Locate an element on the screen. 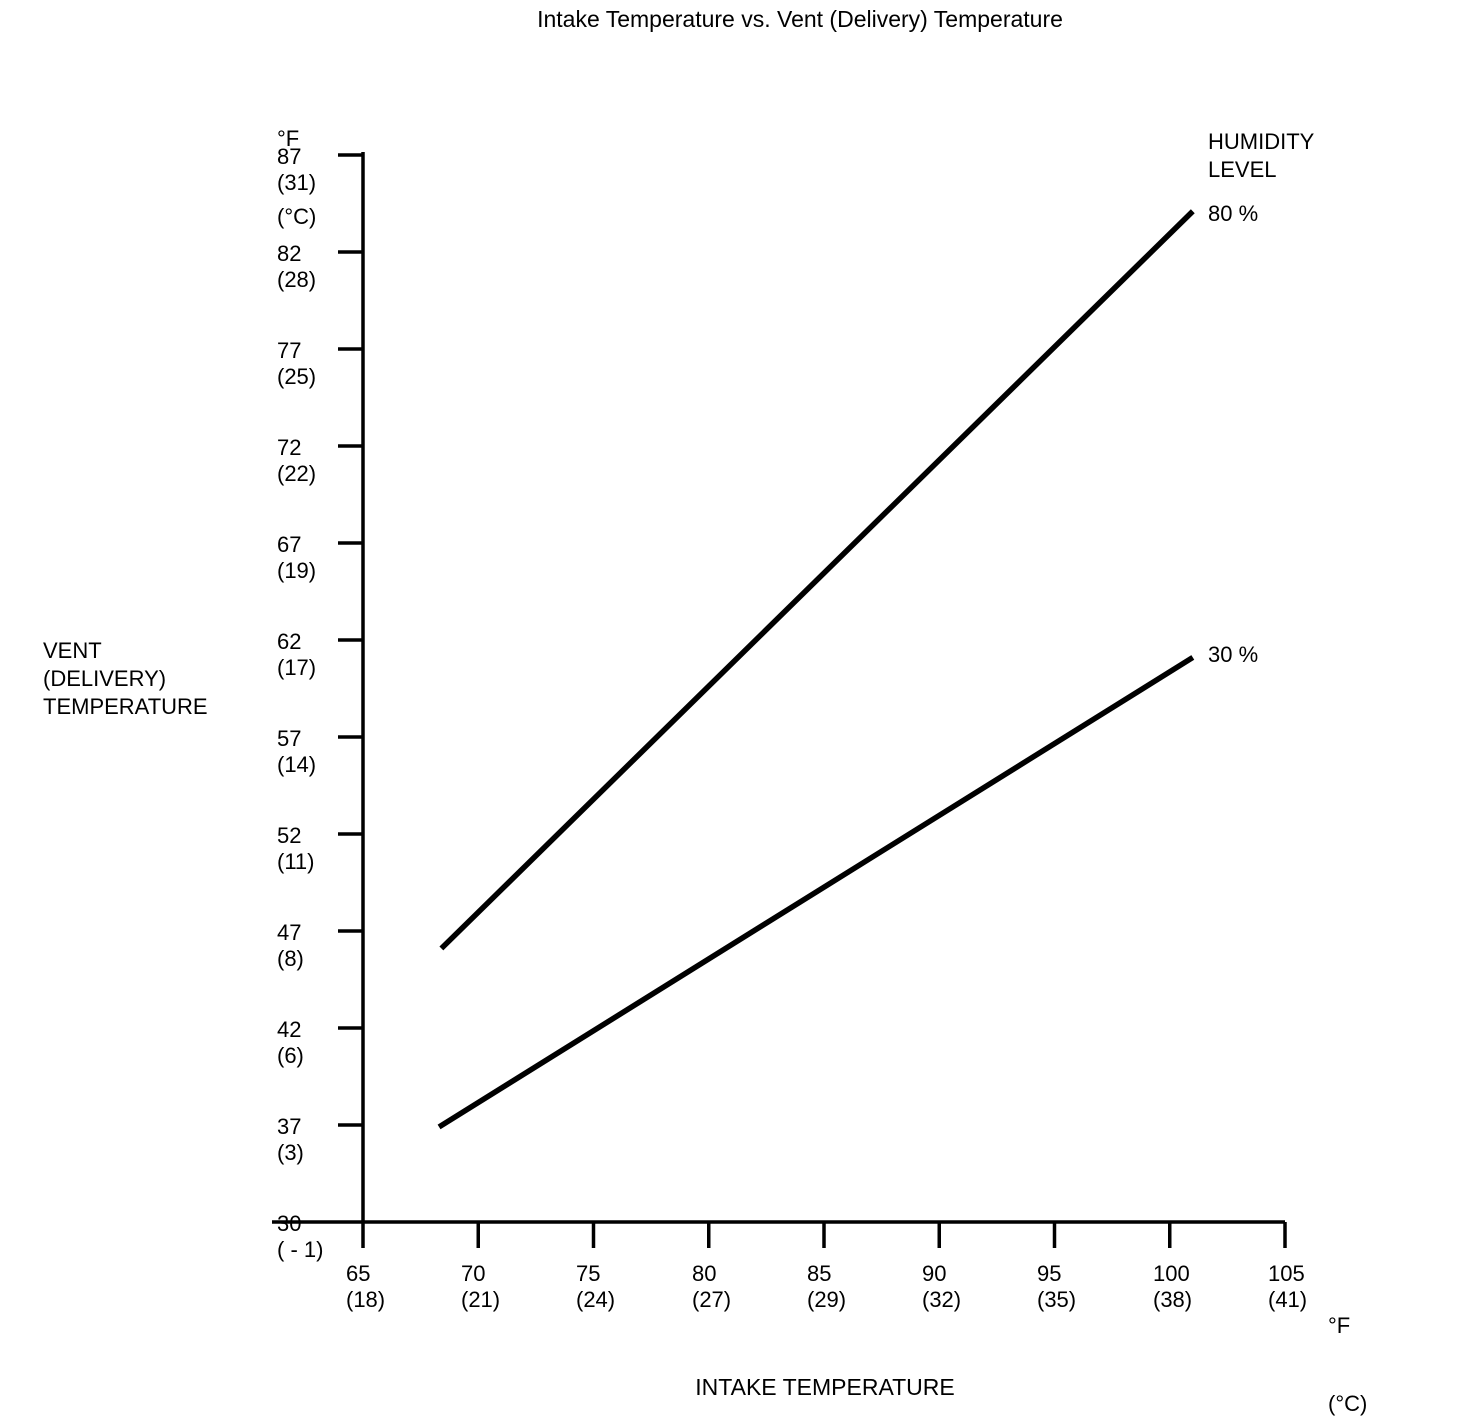 The image size is (1472, 1424). y-tick-42: 42 (6) is located at coordinates (290, 1043).